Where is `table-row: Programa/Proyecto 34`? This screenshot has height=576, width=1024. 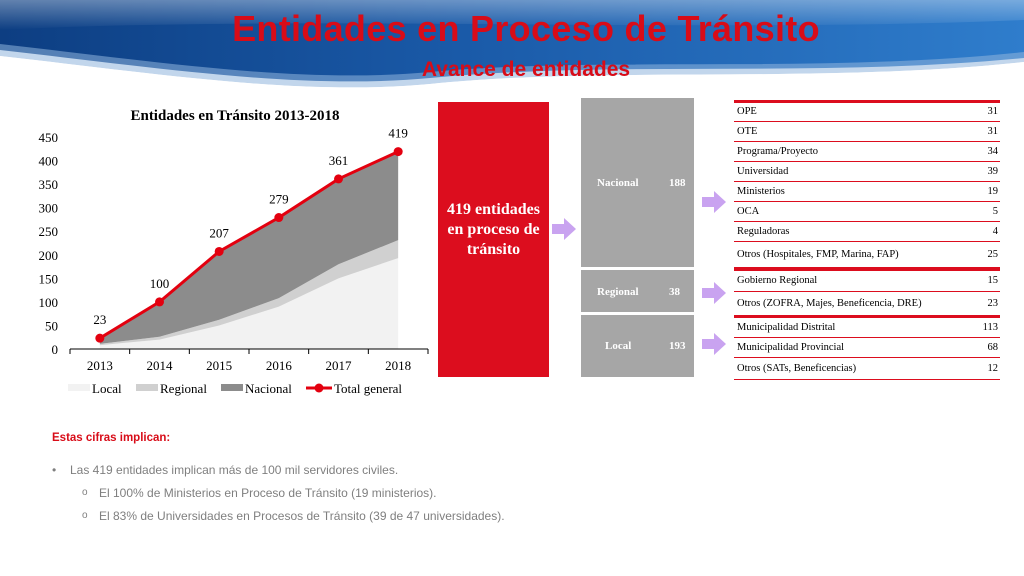
table-row: Programa/Proyecto 34 is located at coordinates (867, 152).